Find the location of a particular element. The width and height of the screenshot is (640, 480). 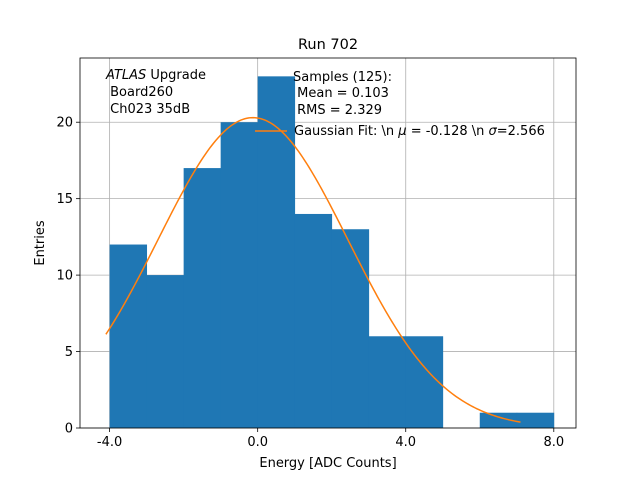

y-tick-label: 0 is located at coordinates (69, 429).